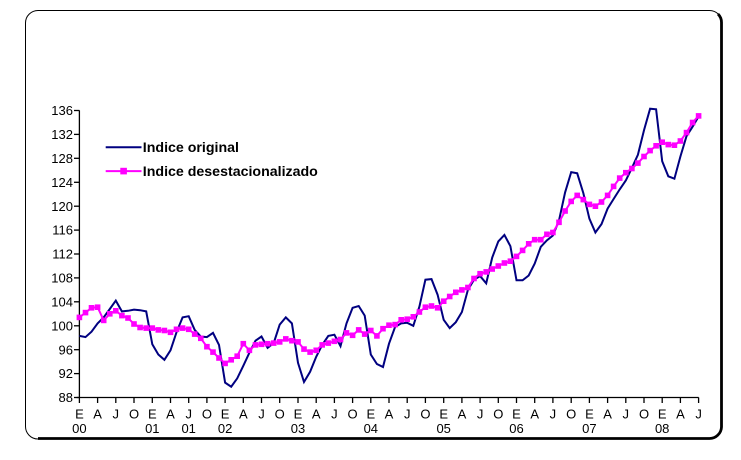 This screenshot has width=741, height=460. What do you see at coordinates (62, 158) in the screenshot?
I see `svg-text: 128` at bounding box center [62, 158].